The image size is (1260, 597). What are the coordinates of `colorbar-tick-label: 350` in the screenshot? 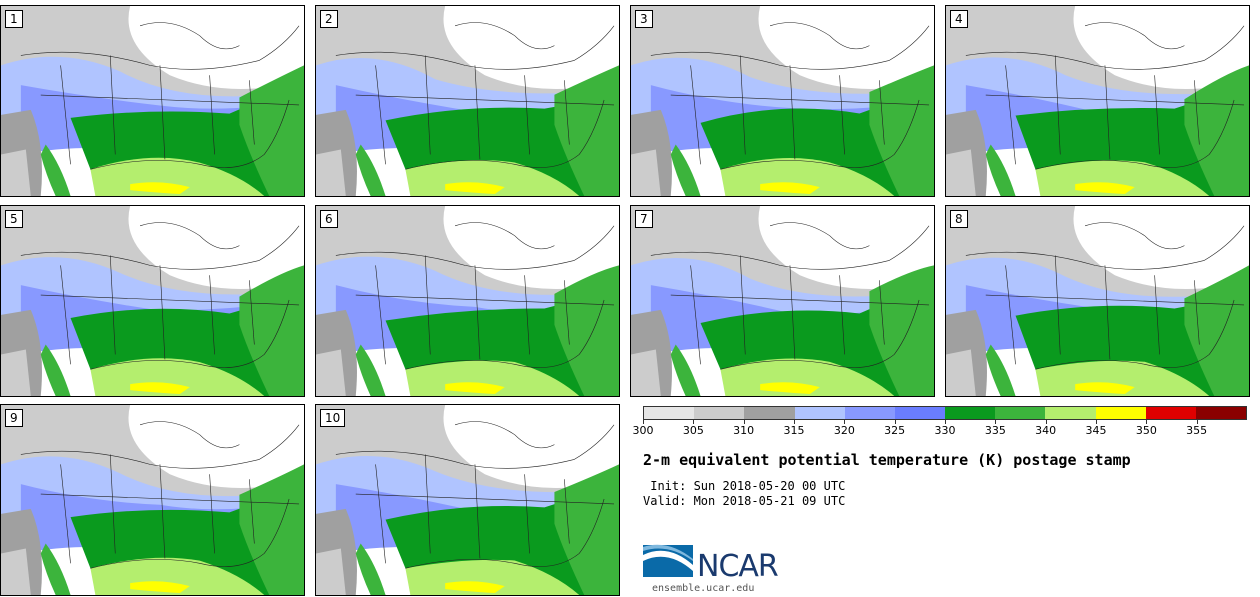 It's located at (1146, 430).